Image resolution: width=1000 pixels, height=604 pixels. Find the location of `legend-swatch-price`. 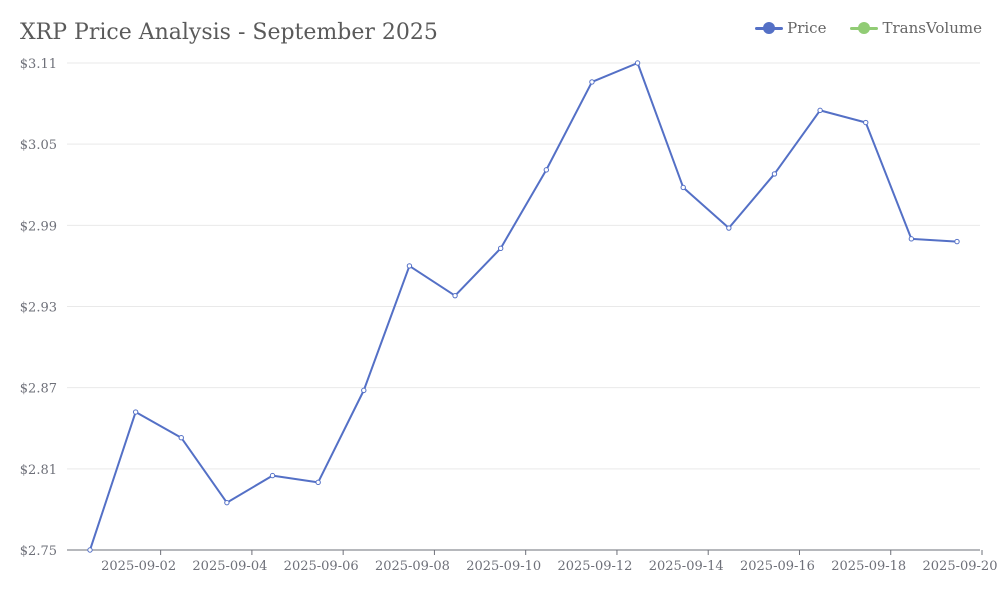

legend-swatch-price is located at coordinates (769, 28).